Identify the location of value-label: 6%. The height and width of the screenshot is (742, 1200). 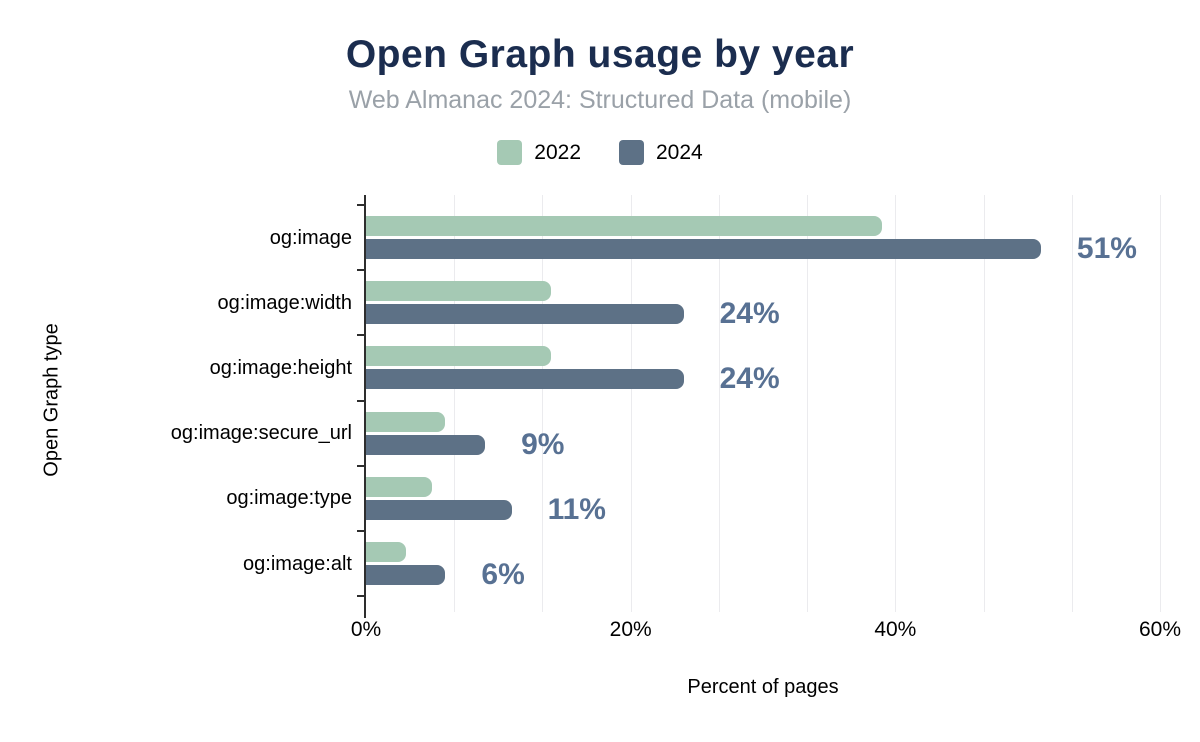
(503, 574).